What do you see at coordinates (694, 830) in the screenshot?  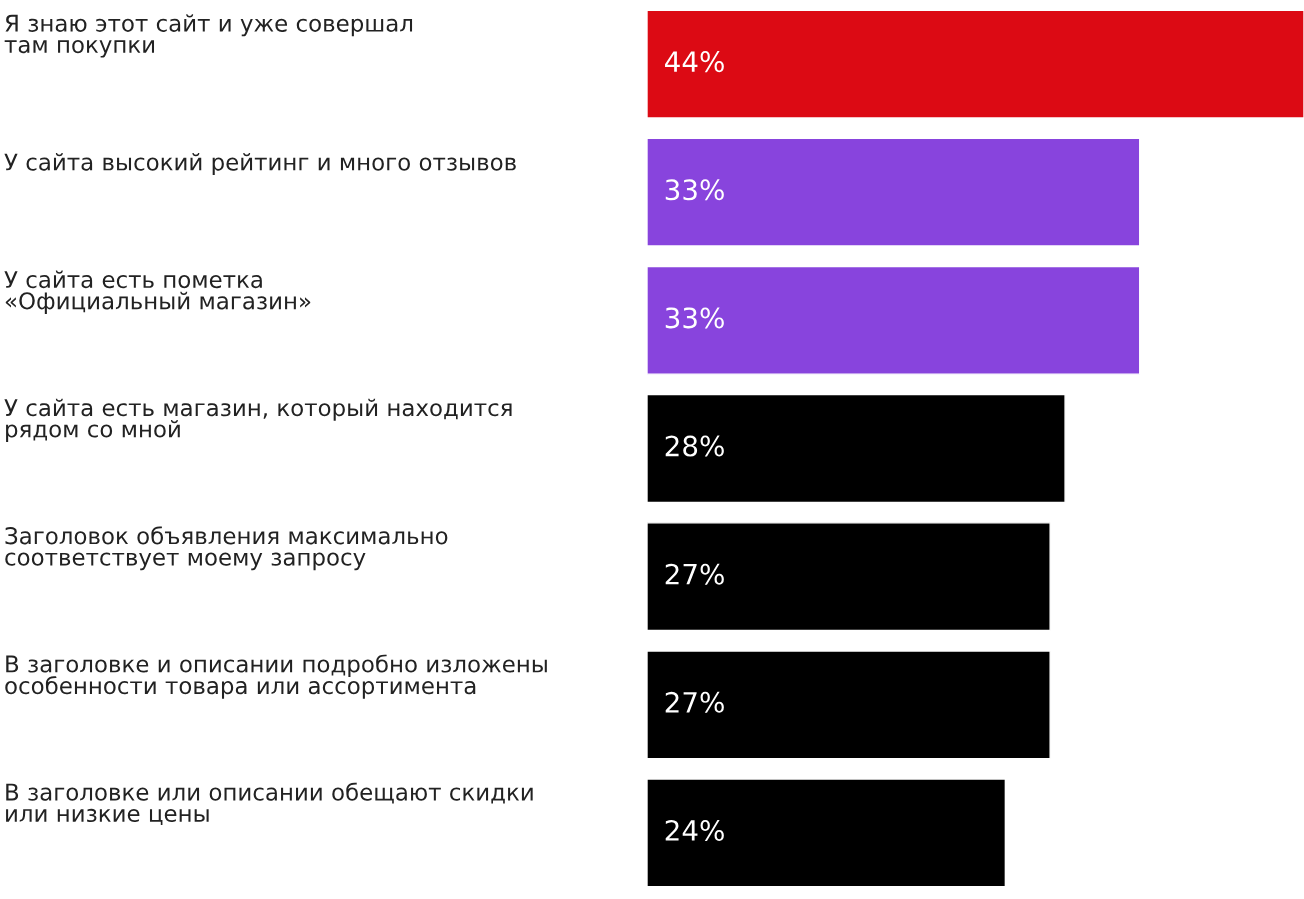 I see `data-label: 24%` at bounding box center [694, 830].